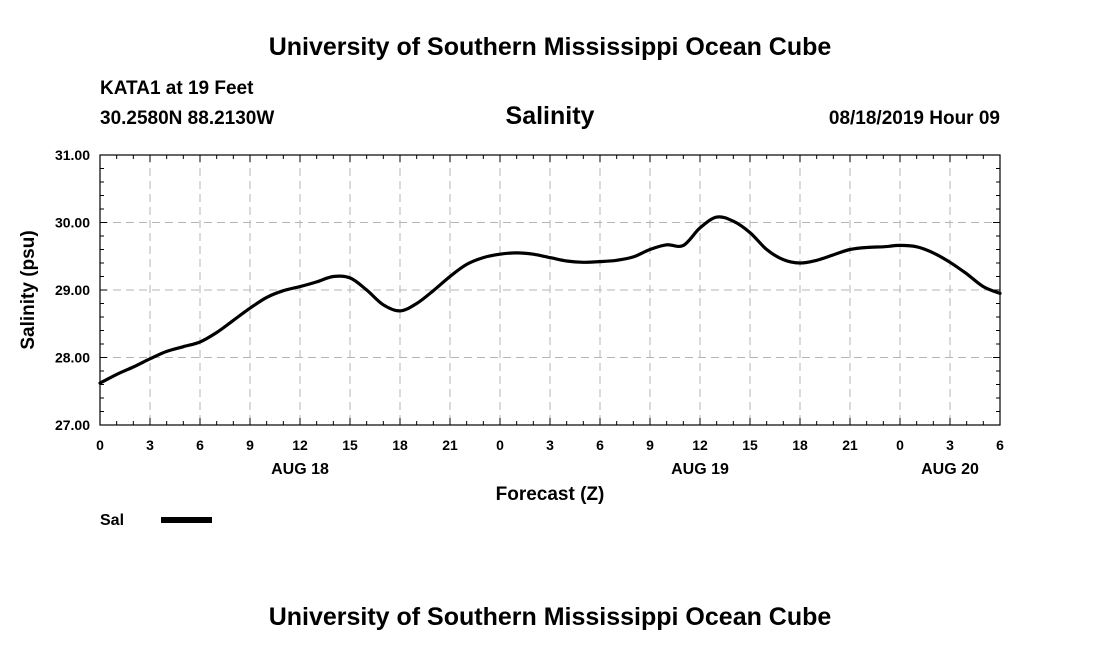 This screenshot has width=1100, height=650. Describe the element at coordinates (914, 118) in the screenshot. I see `datetime-label: 08/18/2019 Hour 09` at that location.